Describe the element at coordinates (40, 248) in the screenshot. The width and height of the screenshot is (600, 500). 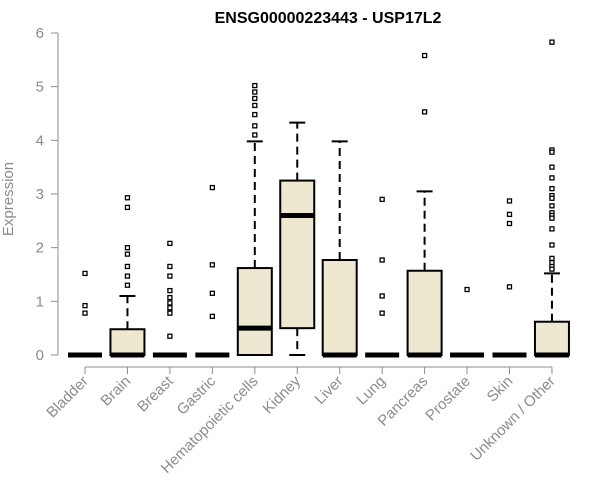
I see `y-tick-label: 2` at that location.